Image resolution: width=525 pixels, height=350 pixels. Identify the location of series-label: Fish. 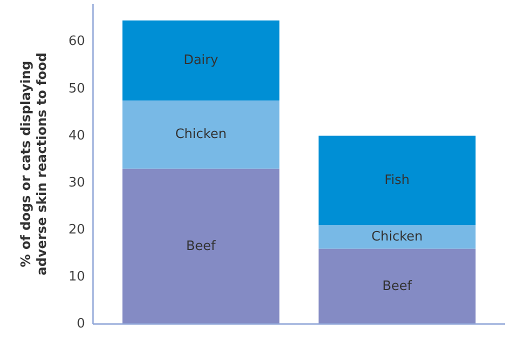
(397, 180).